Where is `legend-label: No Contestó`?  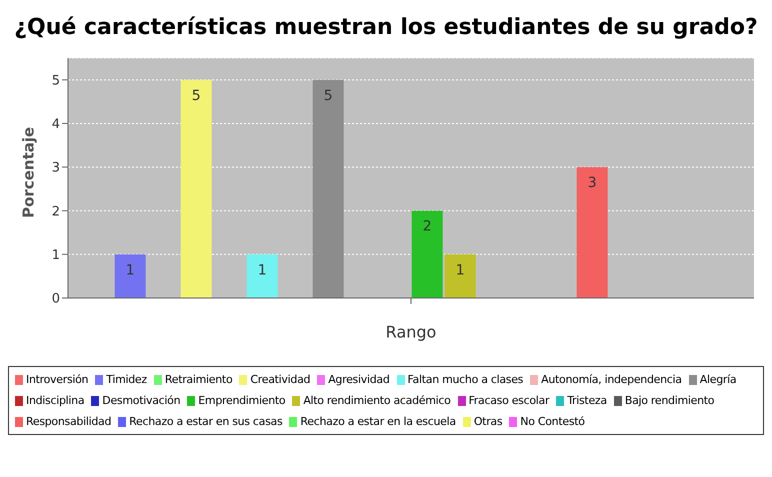 legend-label: No Contestó is located at coordinates (552, 421).